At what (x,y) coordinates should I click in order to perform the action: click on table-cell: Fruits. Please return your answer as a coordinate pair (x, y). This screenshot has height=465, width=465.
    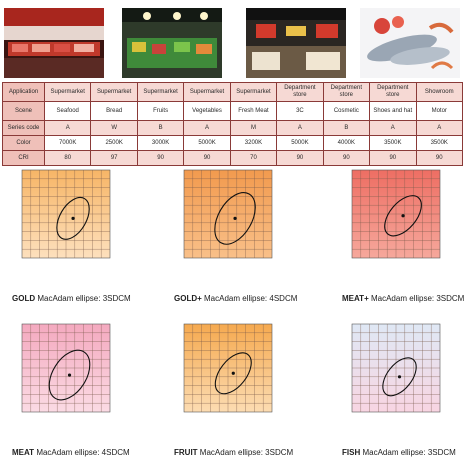
    Looking at the image, I should click on (160, 111).